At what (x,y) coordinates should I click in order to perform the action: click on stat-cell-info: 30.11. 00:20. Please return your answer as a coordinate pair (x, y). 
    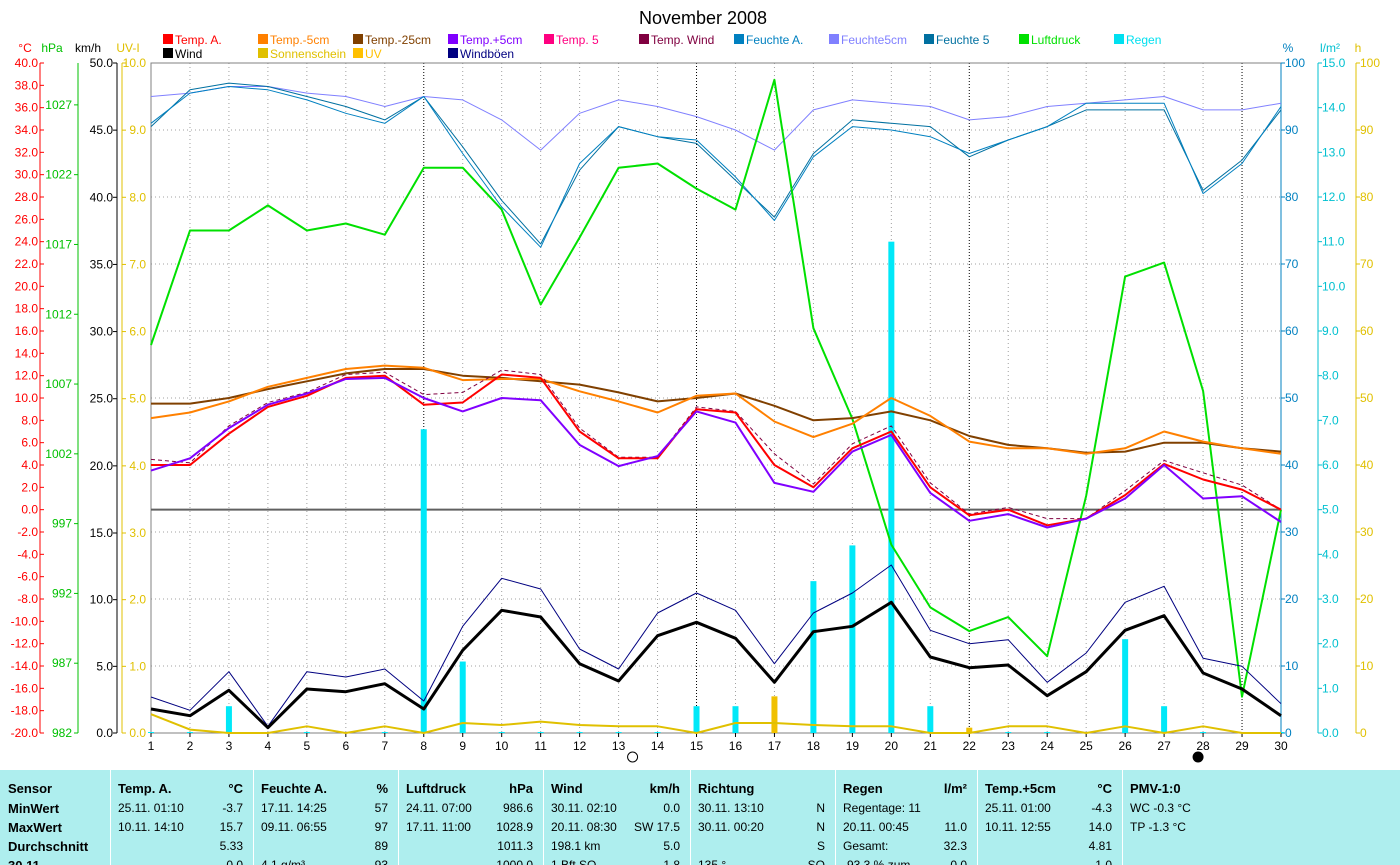
    Looking at the image, I should click on (731, 827).